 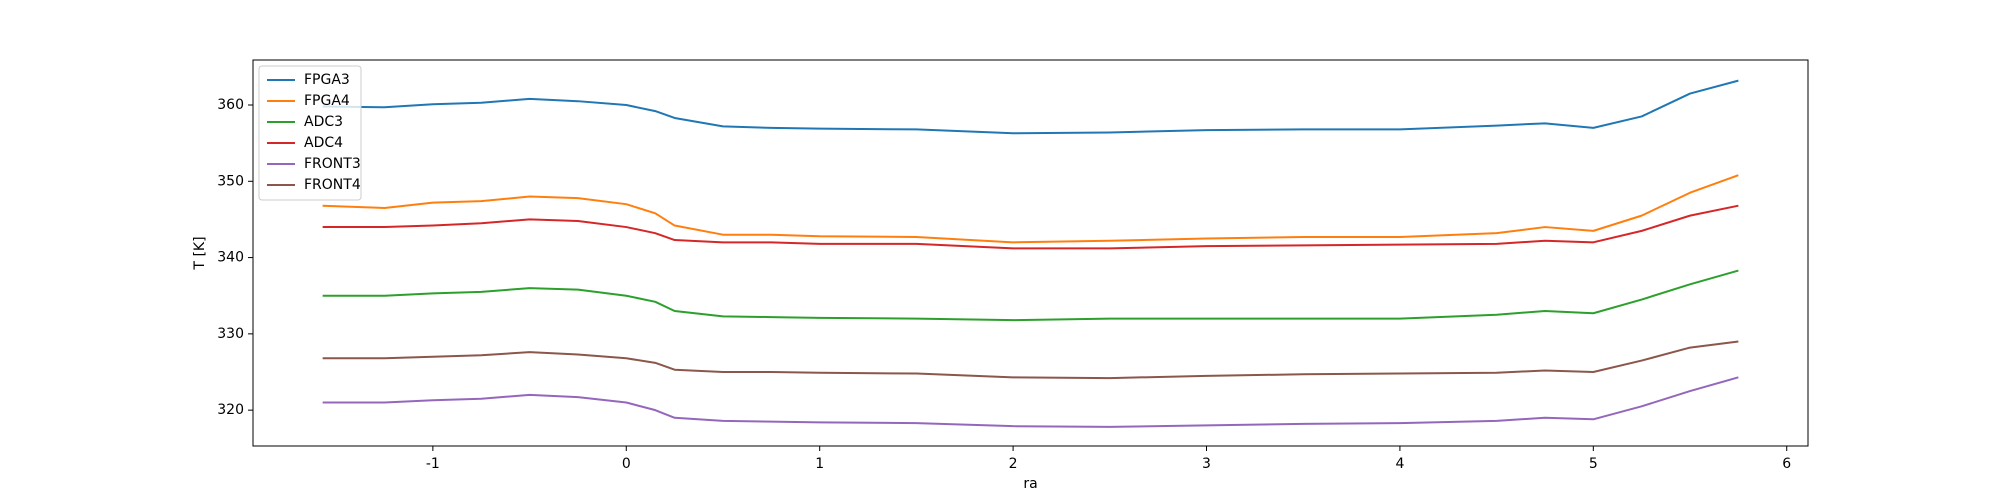 I want to click on x-tick-label: 3, so click(x=1206, y=464).